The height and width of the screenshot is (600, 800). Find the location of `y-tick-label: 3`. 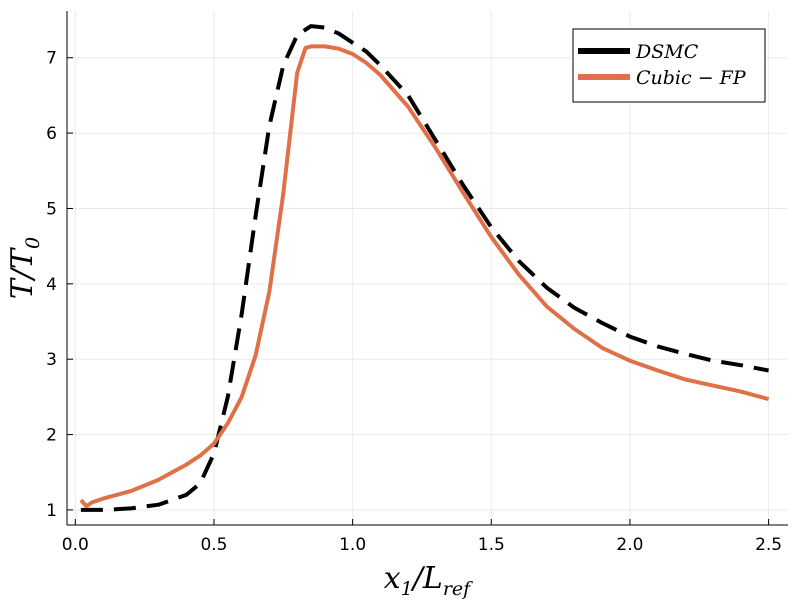

y-tick-label: 3 is located at coordinates (51, 360).